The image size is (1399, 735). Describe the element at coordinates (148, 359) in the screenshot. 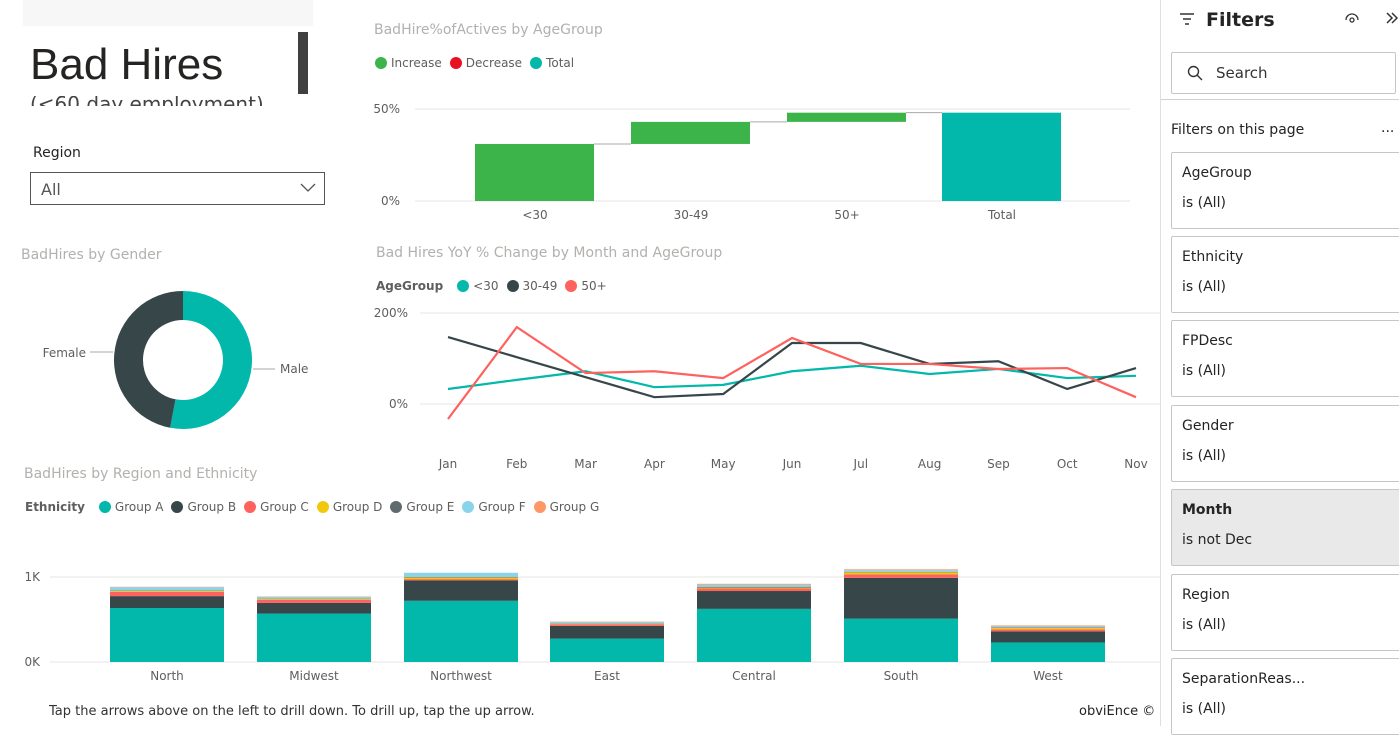

I see `donut-slice-female` at that location.